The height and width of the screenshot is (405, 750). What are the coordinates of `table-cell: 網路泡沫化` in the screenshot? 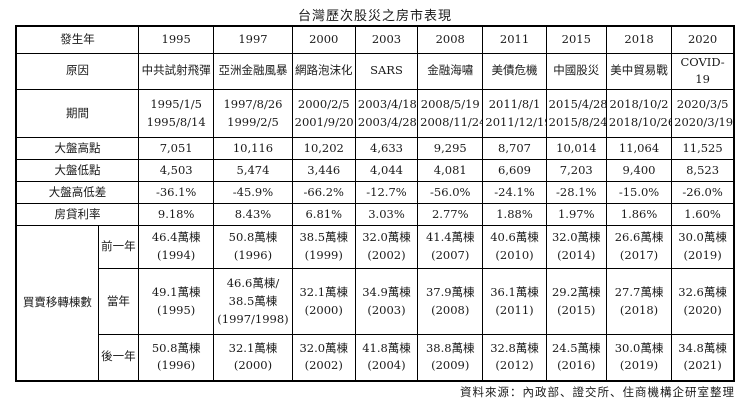 It's located at (323, 71).